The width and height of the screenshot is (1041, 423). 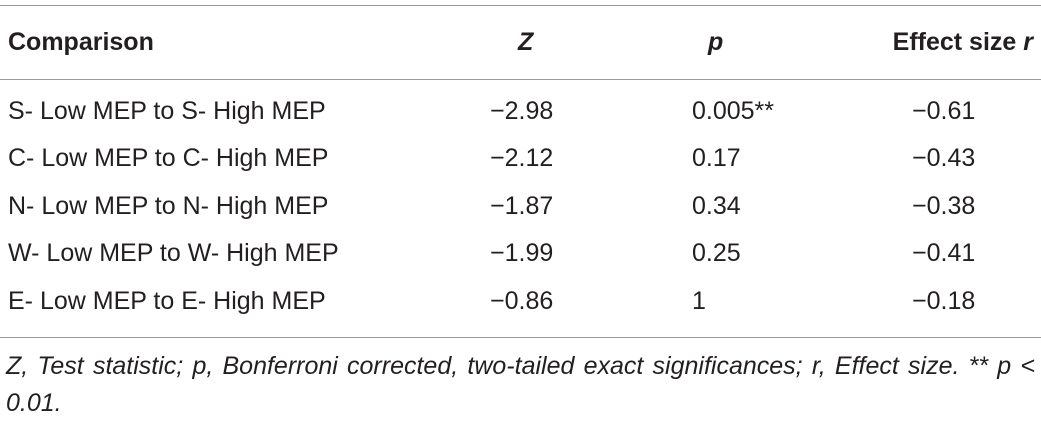 I want to click on table-cell: −1.99, so click(x=522, y=253).